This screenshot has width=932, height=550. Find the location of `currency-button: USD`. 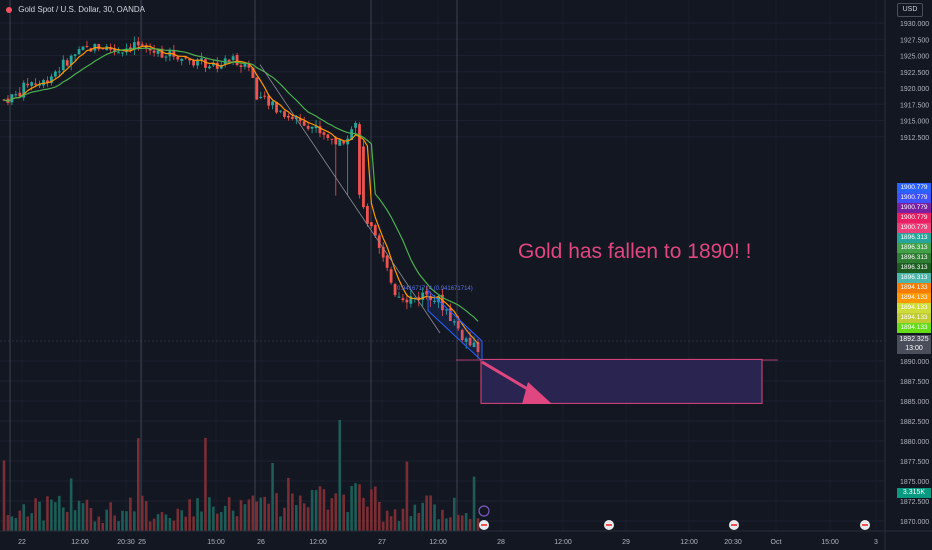

currency-button: USD is located at coordinates (910, 10).